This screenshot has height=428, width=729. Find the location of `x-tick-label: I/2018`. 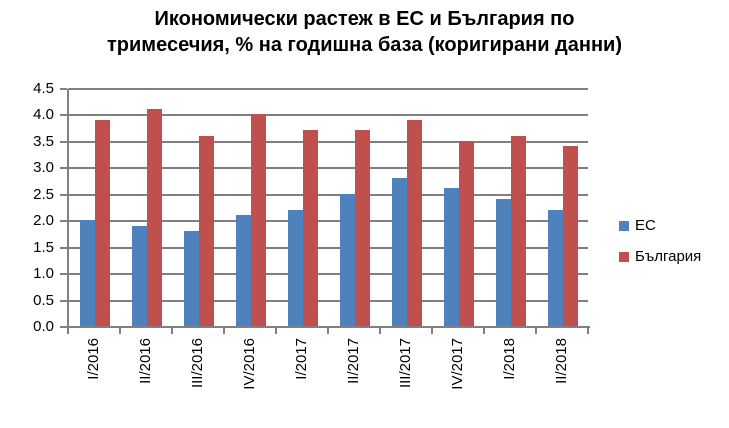

x-tick-label: I/2018 is located at coordinates (509, 359).